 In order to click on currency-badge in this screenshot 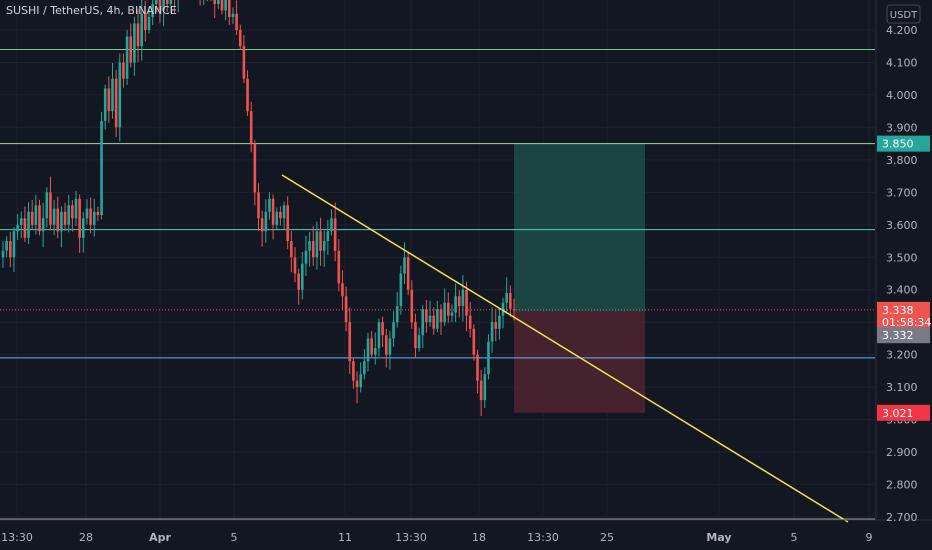, I will do `click(903, 14)`.